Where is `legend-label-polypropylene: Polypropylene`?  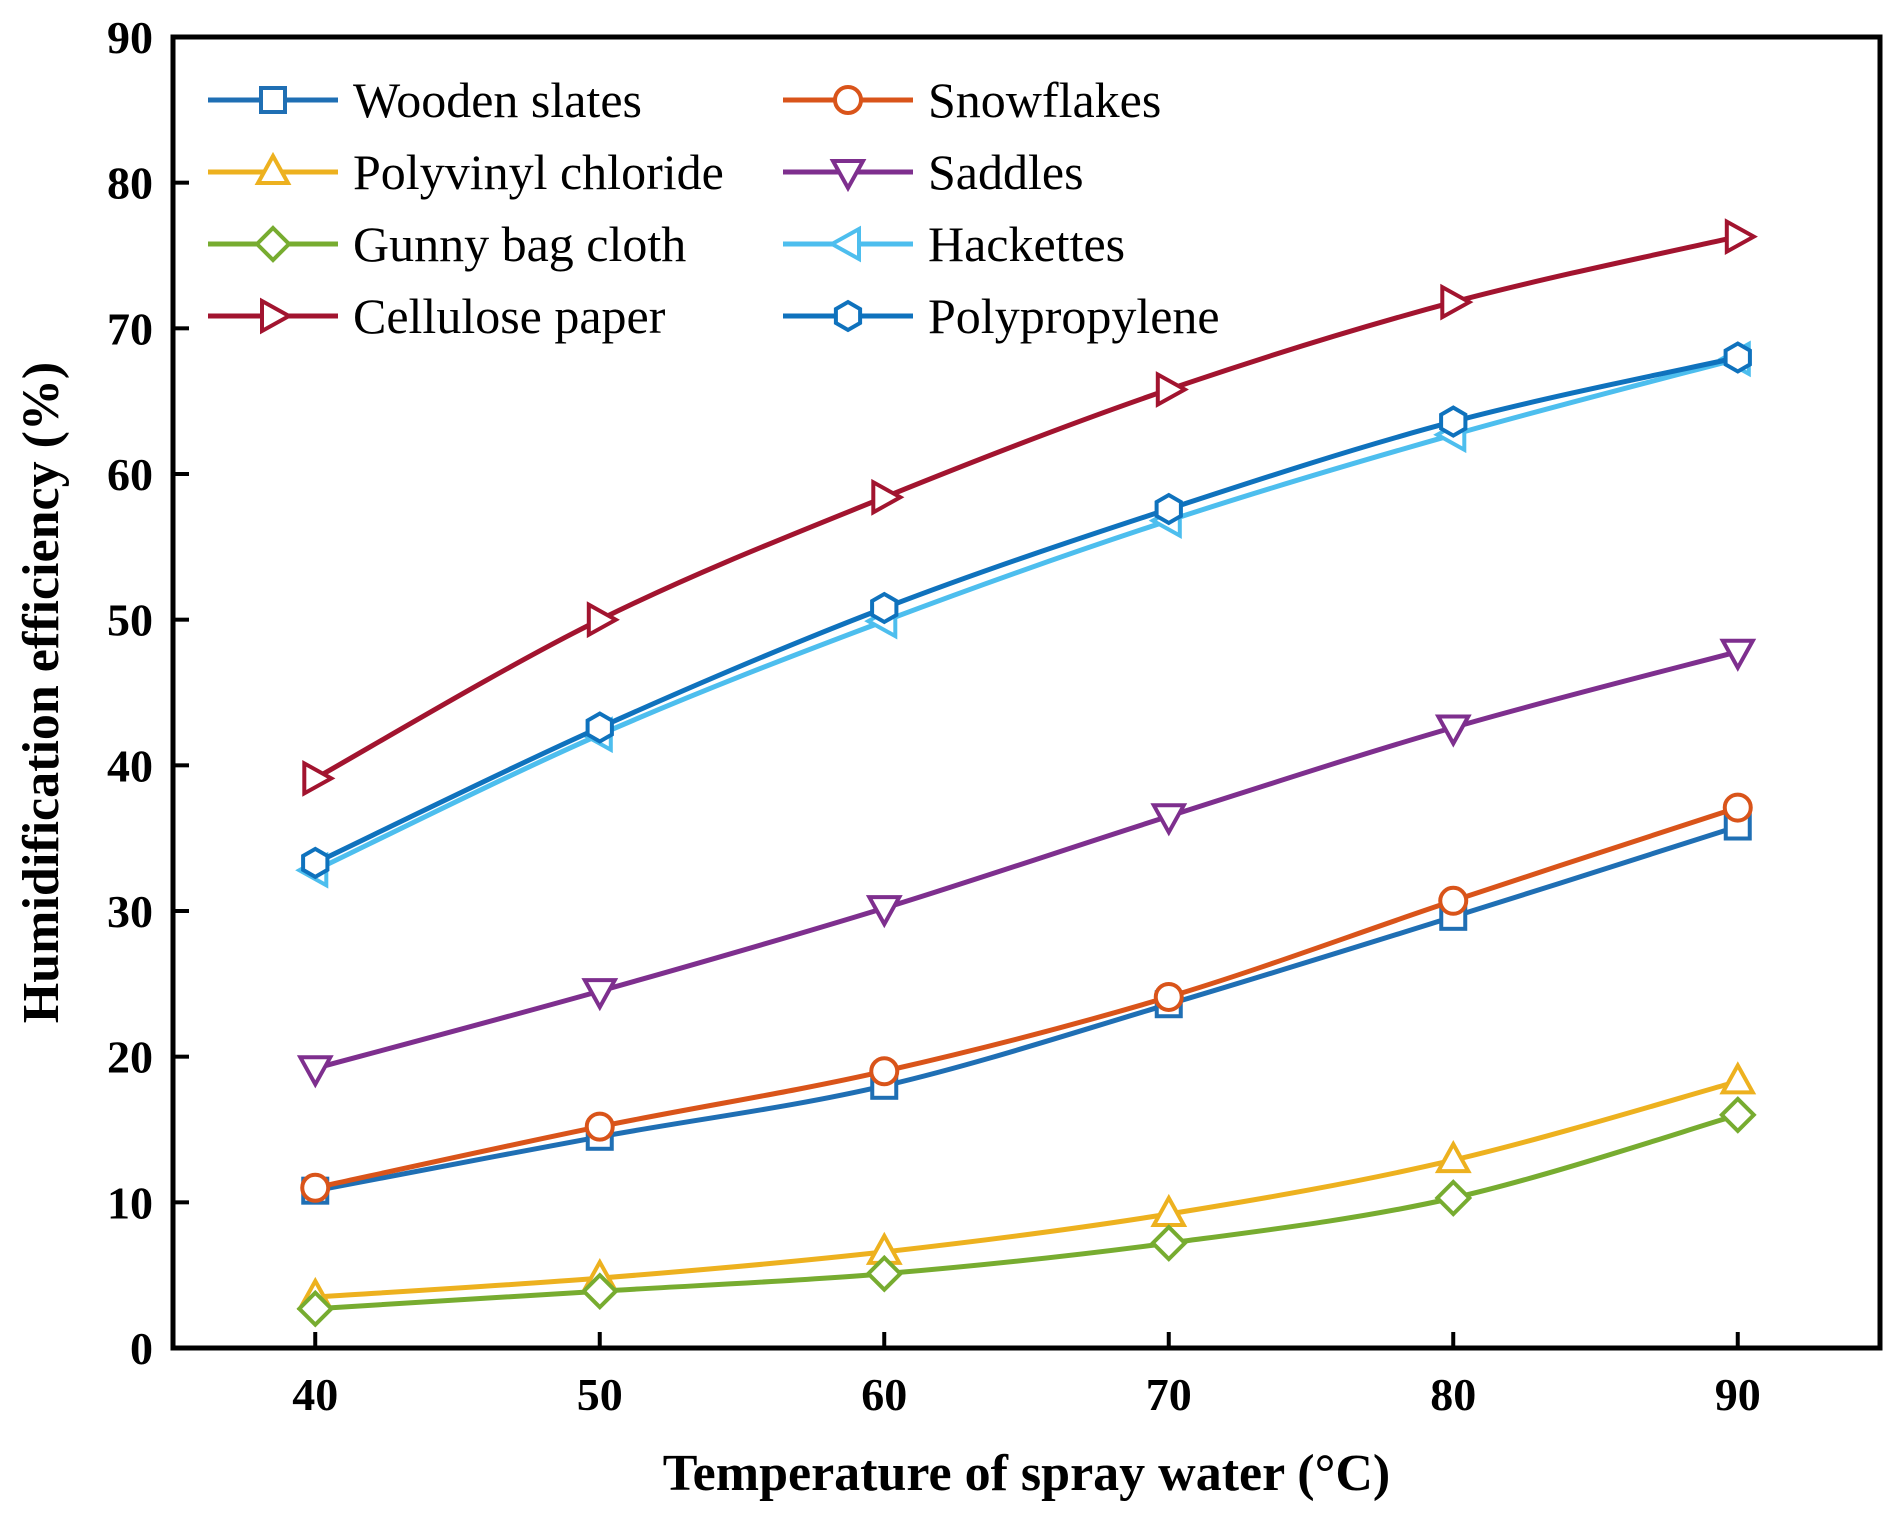
legend-label-polypropylene: Polypropylene is located at coordinates (1074, 316).